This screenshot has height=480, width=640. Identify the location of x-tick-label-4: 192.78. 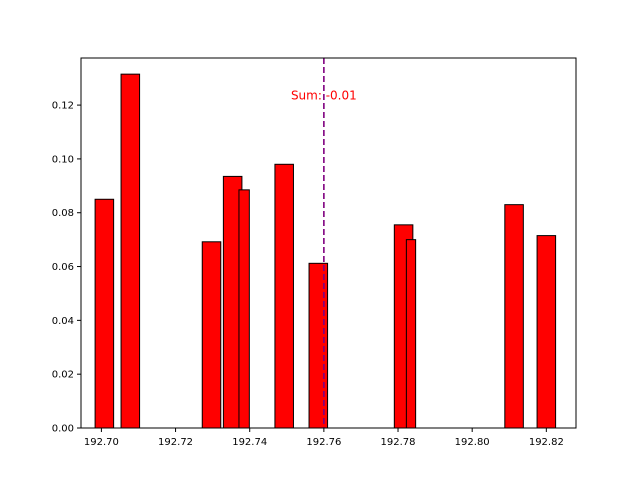
(398, 442).